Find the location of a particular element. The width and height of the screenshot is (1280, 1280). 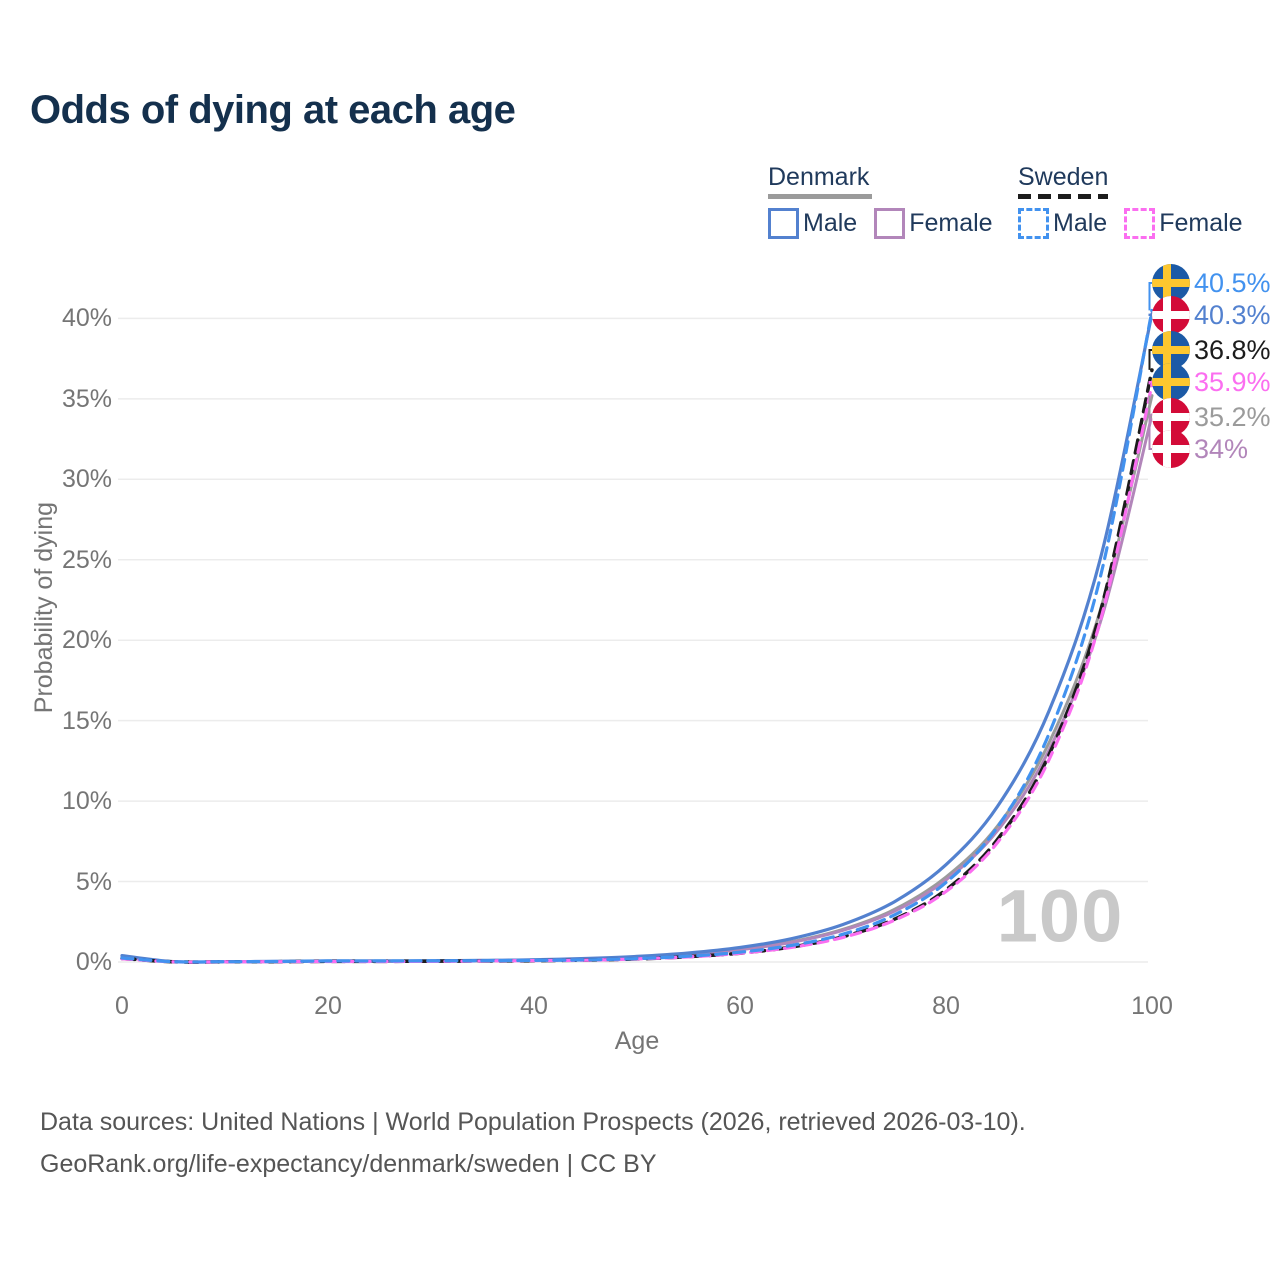

y-tick-label: 5% is located at coordinates (93, 881).